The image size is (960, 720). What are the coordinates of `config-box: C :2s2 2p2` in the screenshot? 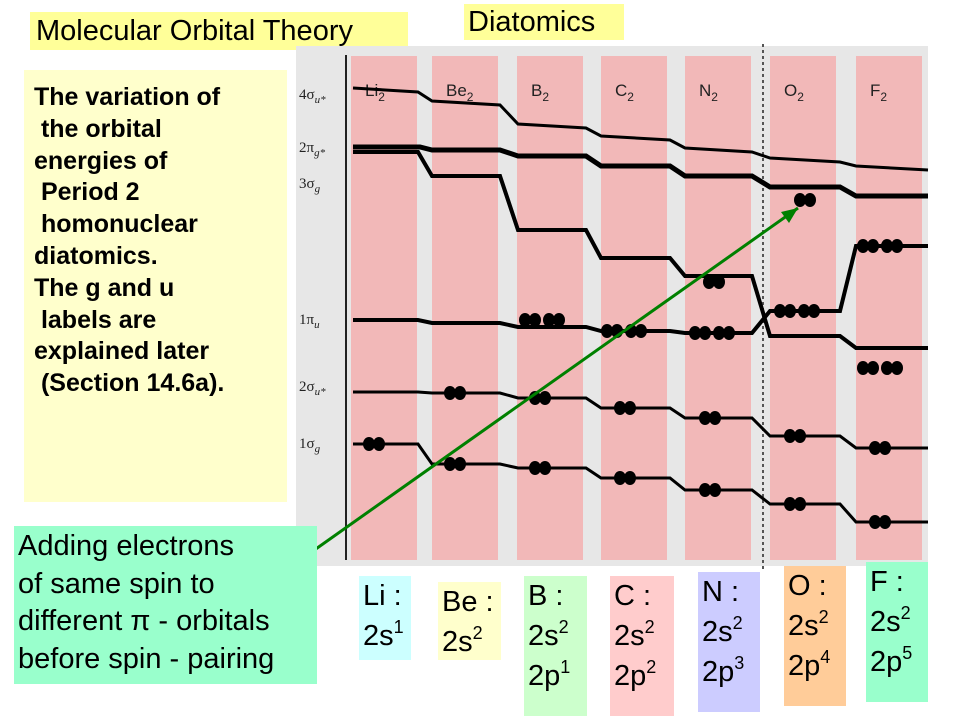 It's located at (642, 646).